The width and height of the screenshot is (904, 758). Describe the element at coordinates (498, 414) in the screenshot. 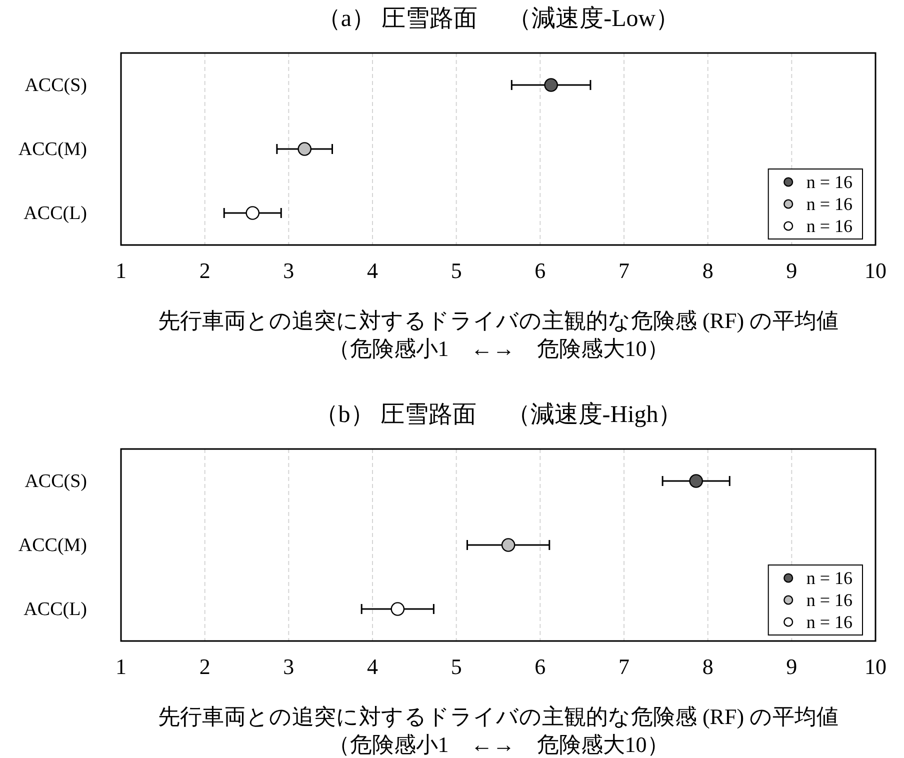

I see `chart-title: （b） 圧雪路面 （減速度-High）` at that location.